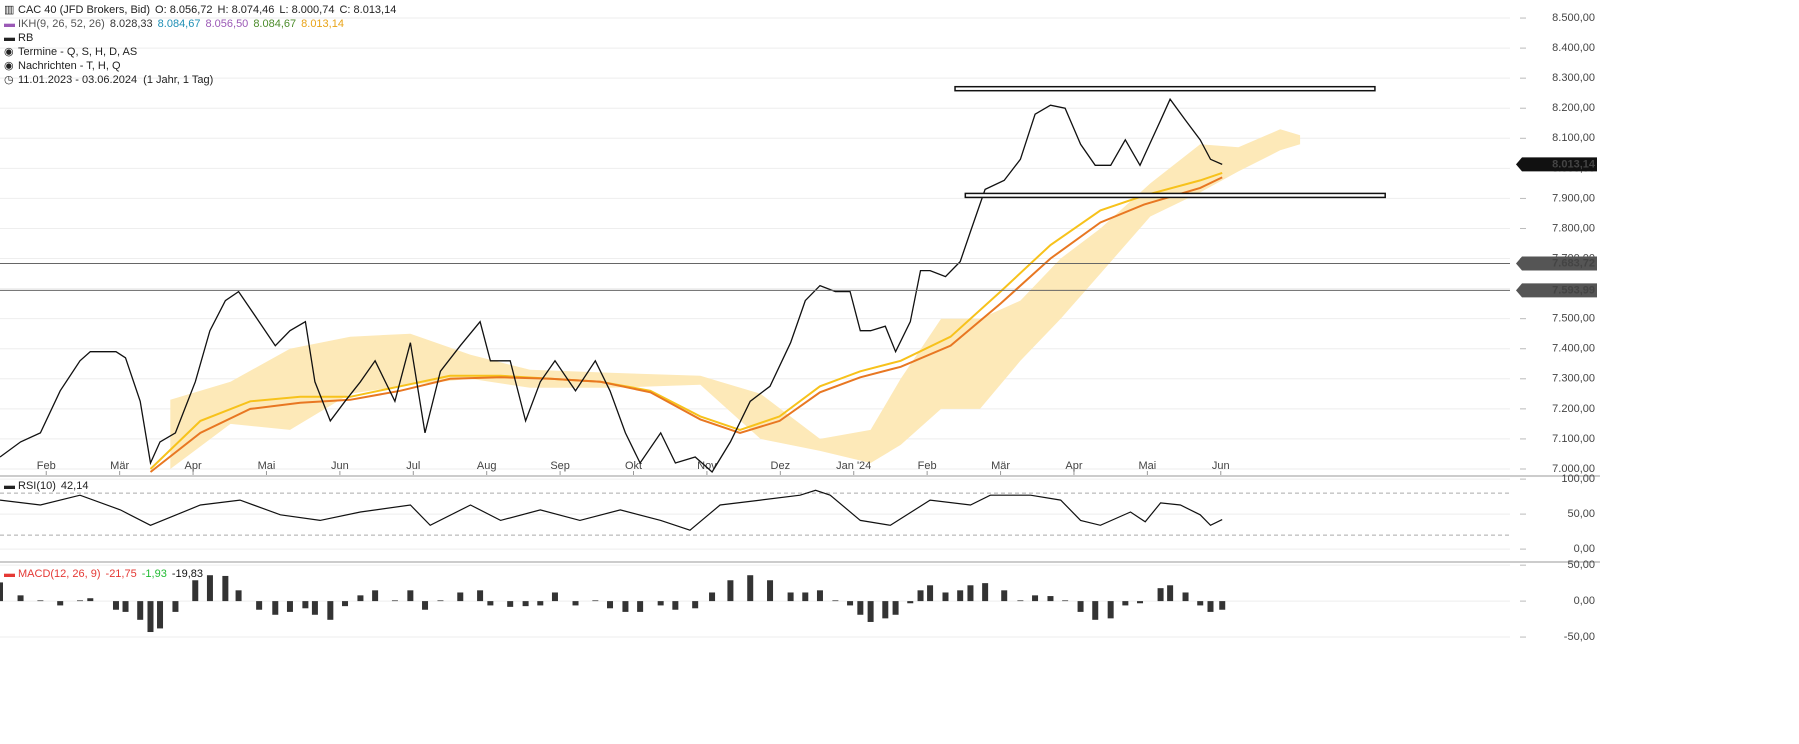 This screenshot has width=1799, height=744. What do you see at coordinates (1573, 290) in the screenshot?
I see `price-tag-label: 7.593,99` at bounding box center [1573, 290].